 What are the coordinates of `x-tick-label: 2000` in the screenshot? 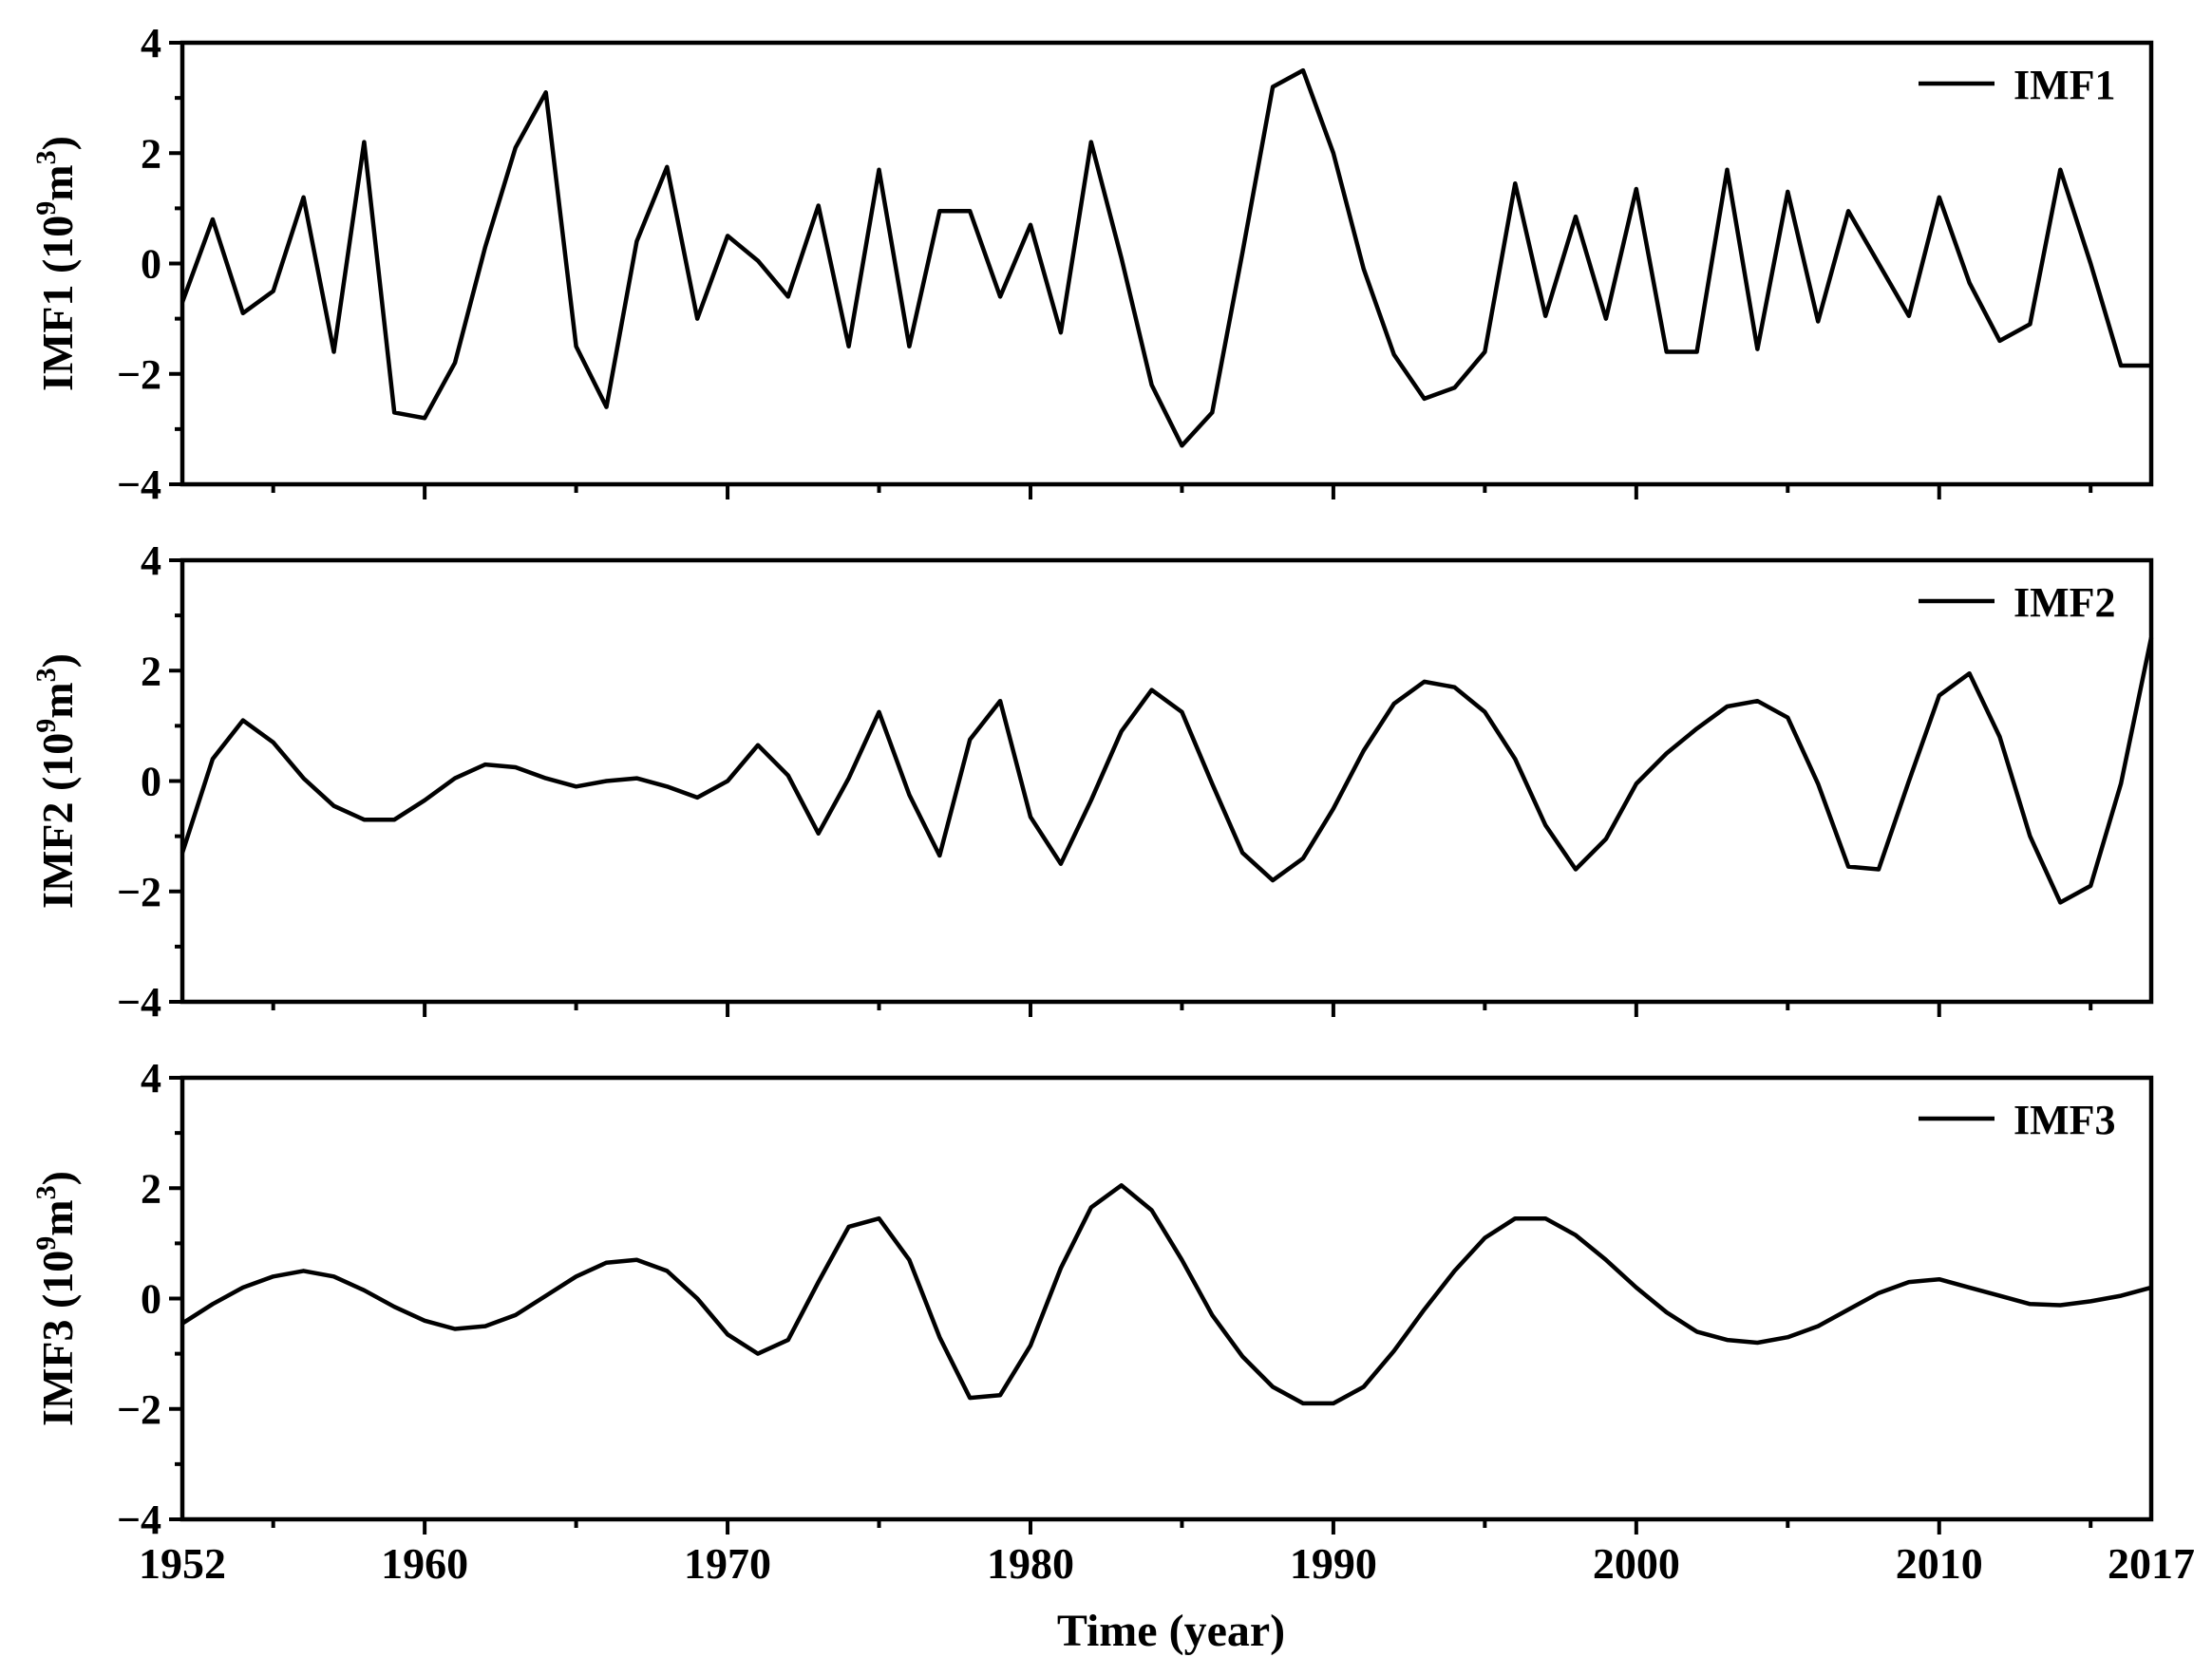 It's located at (1636, 1563).